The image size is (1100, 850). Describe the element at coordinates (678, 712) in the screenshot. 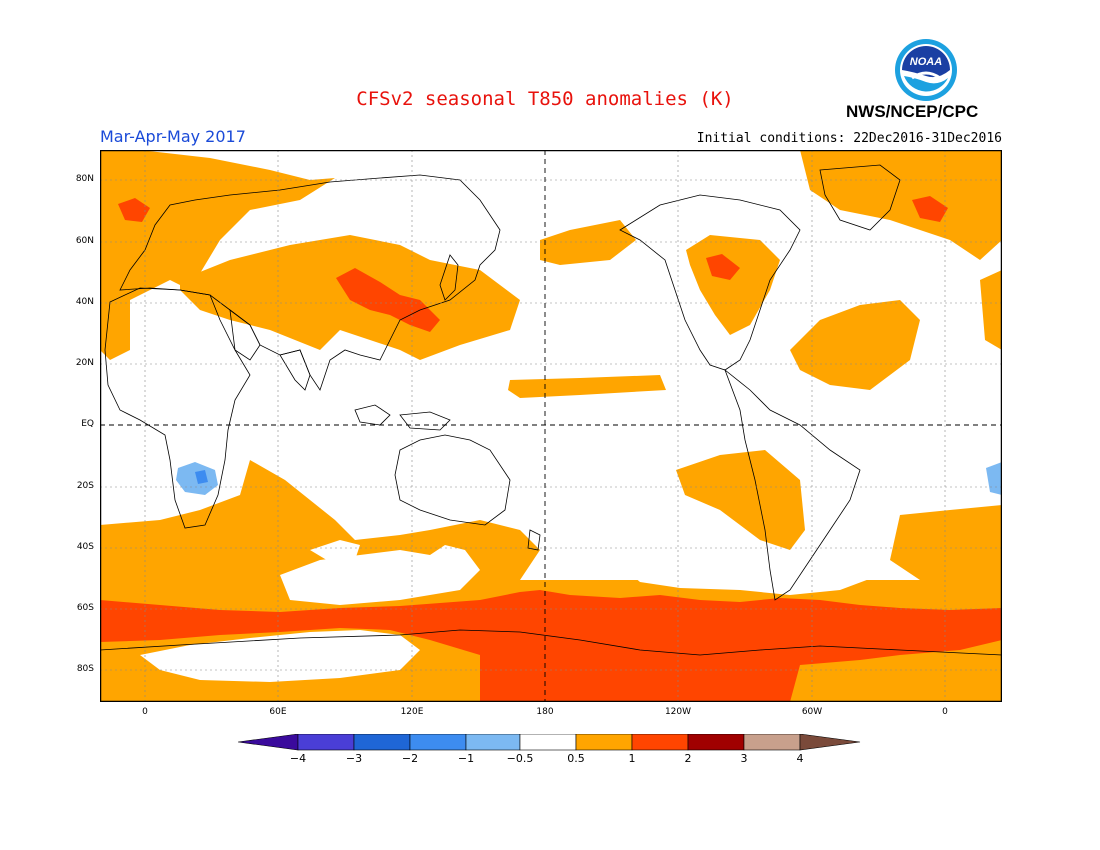

I see `lon-label: 120W` at that location.